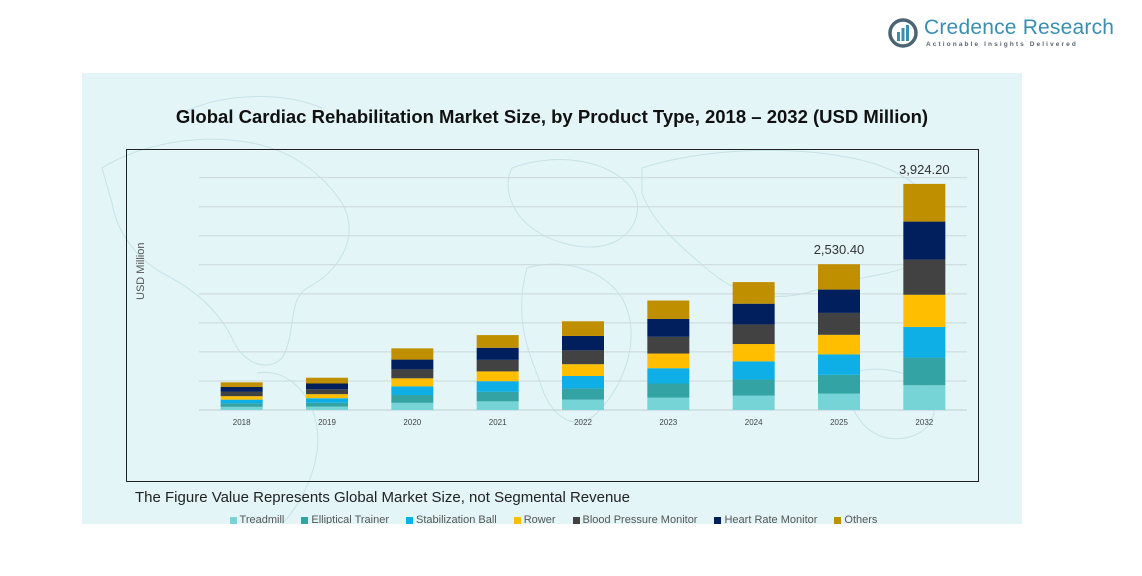 The width and height of the screenshot is (1142, 576). I want to click on x-tick-label: 2019, so click(327, 422).